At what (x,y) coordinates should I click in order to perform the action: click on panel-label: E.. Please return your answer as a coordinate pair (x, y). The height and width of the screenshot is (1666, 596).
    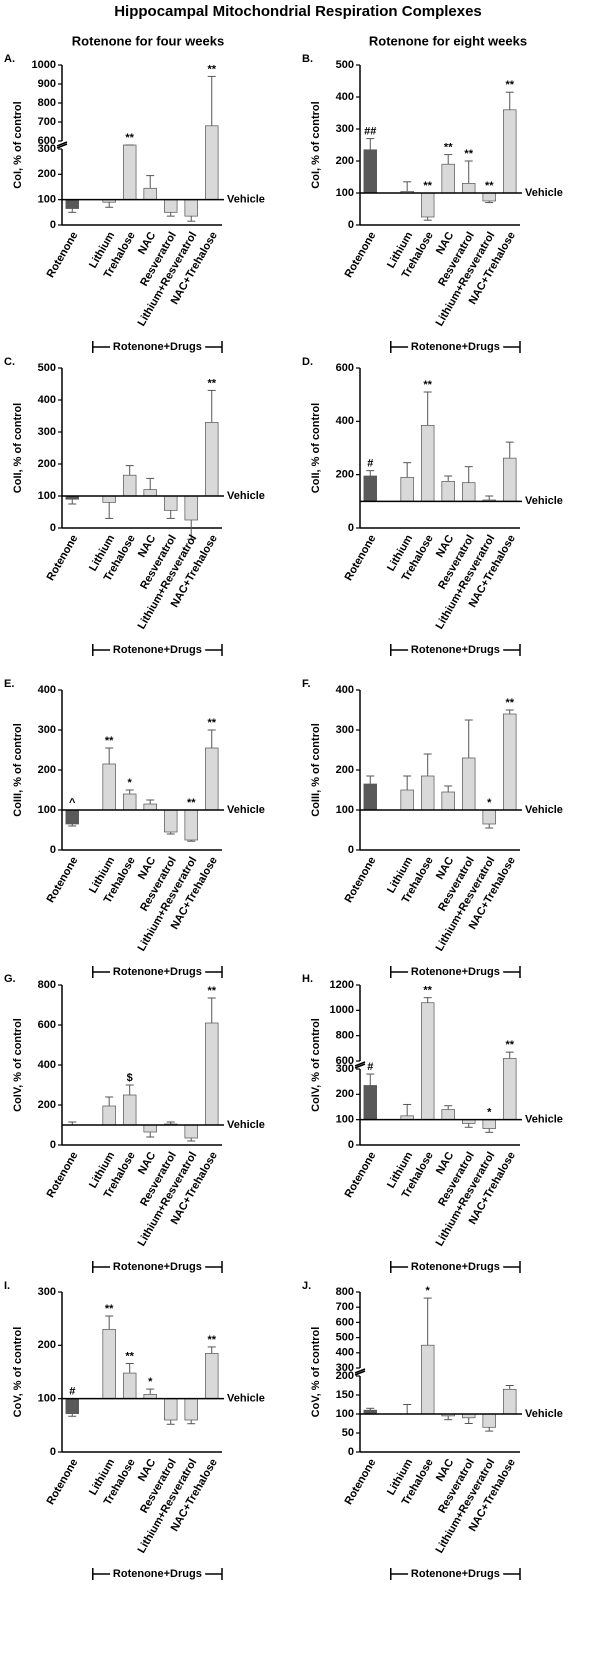
    Looking at the image, I should click on (9, 684).